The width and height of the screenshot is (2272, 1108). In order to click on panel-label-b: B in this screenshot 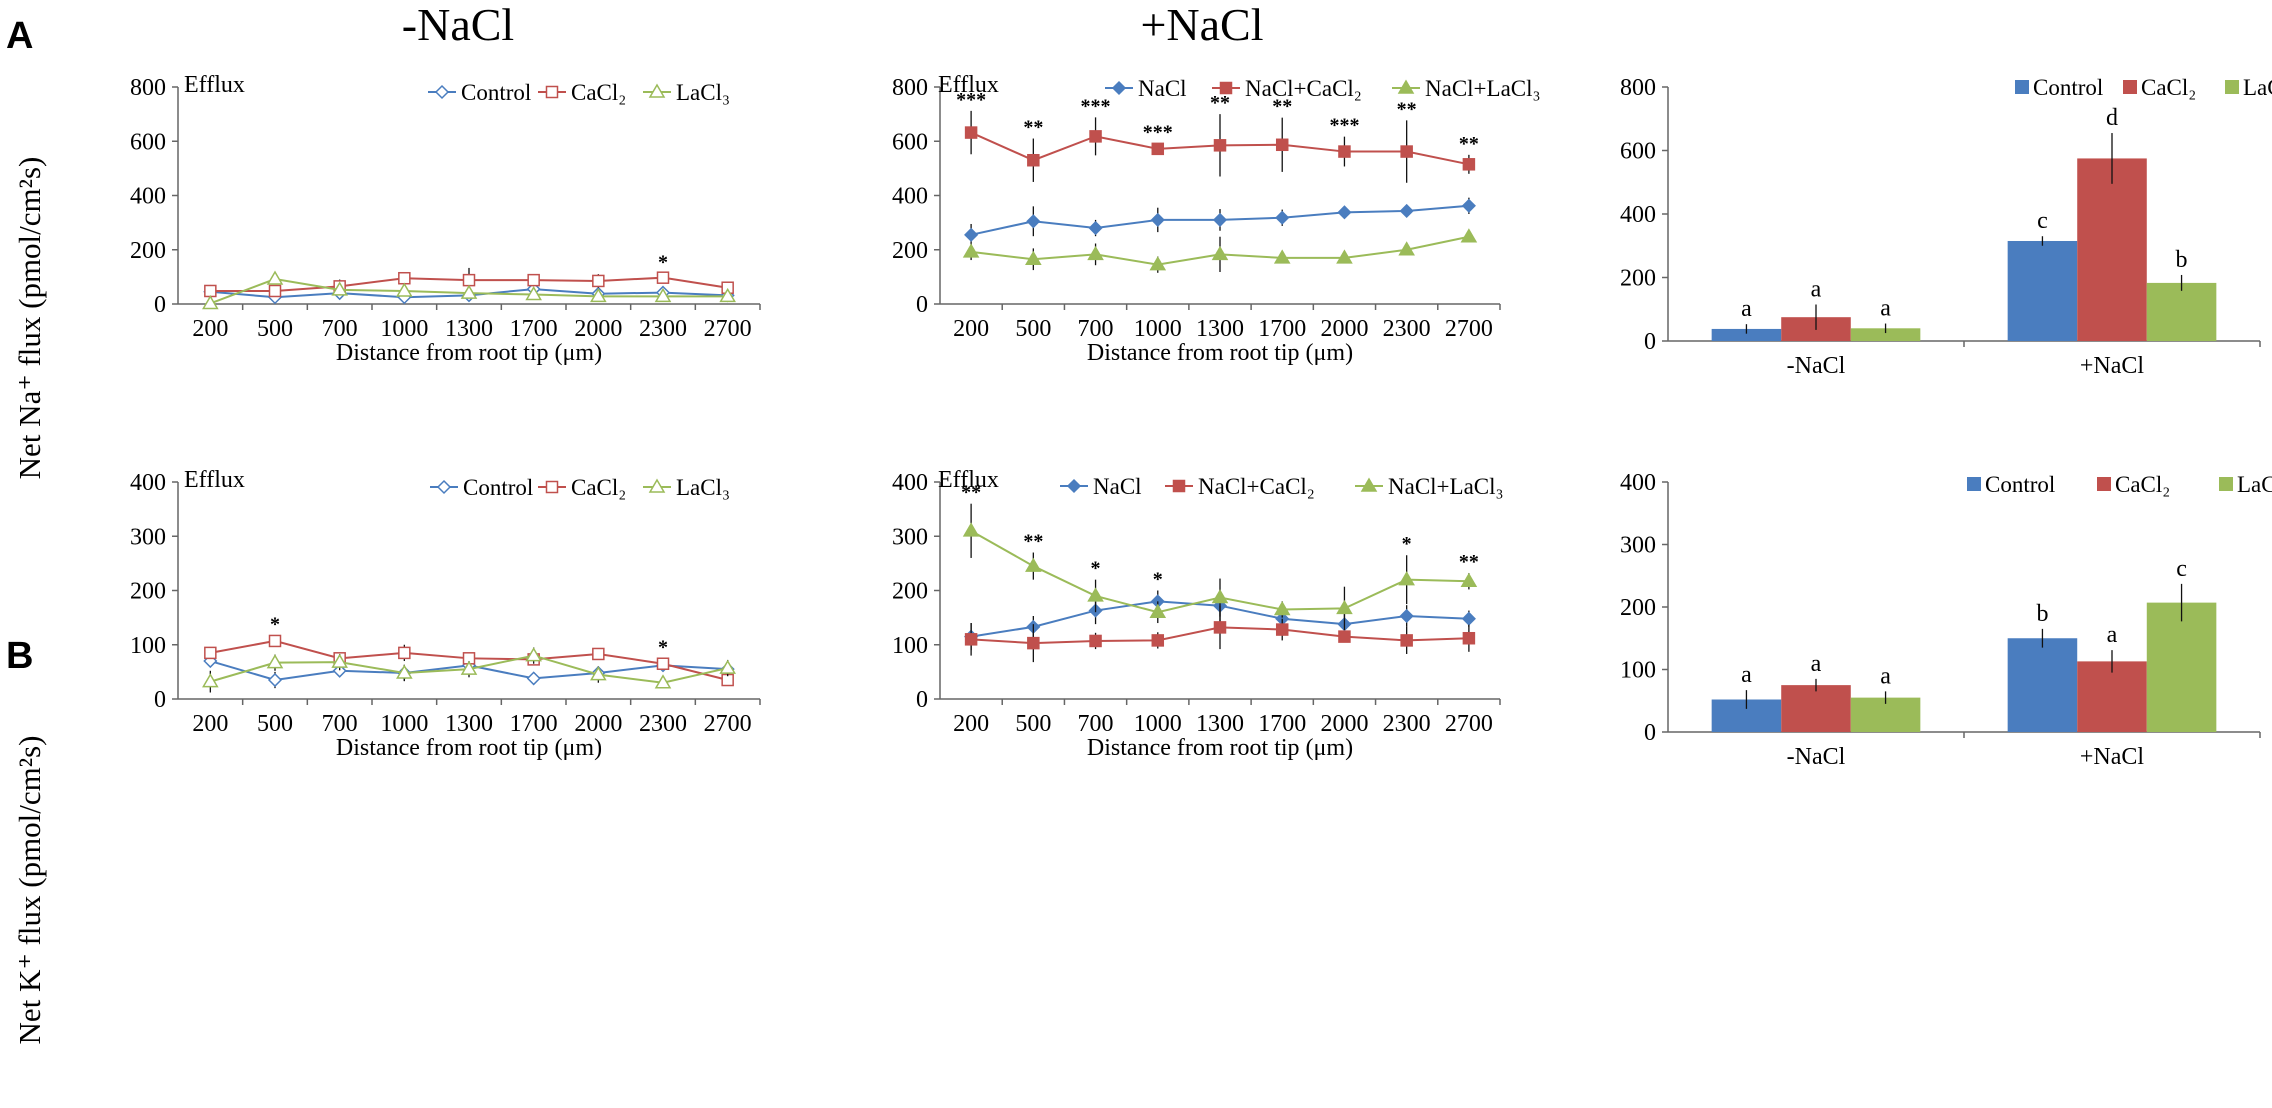, I will do `click(19, 656)`.